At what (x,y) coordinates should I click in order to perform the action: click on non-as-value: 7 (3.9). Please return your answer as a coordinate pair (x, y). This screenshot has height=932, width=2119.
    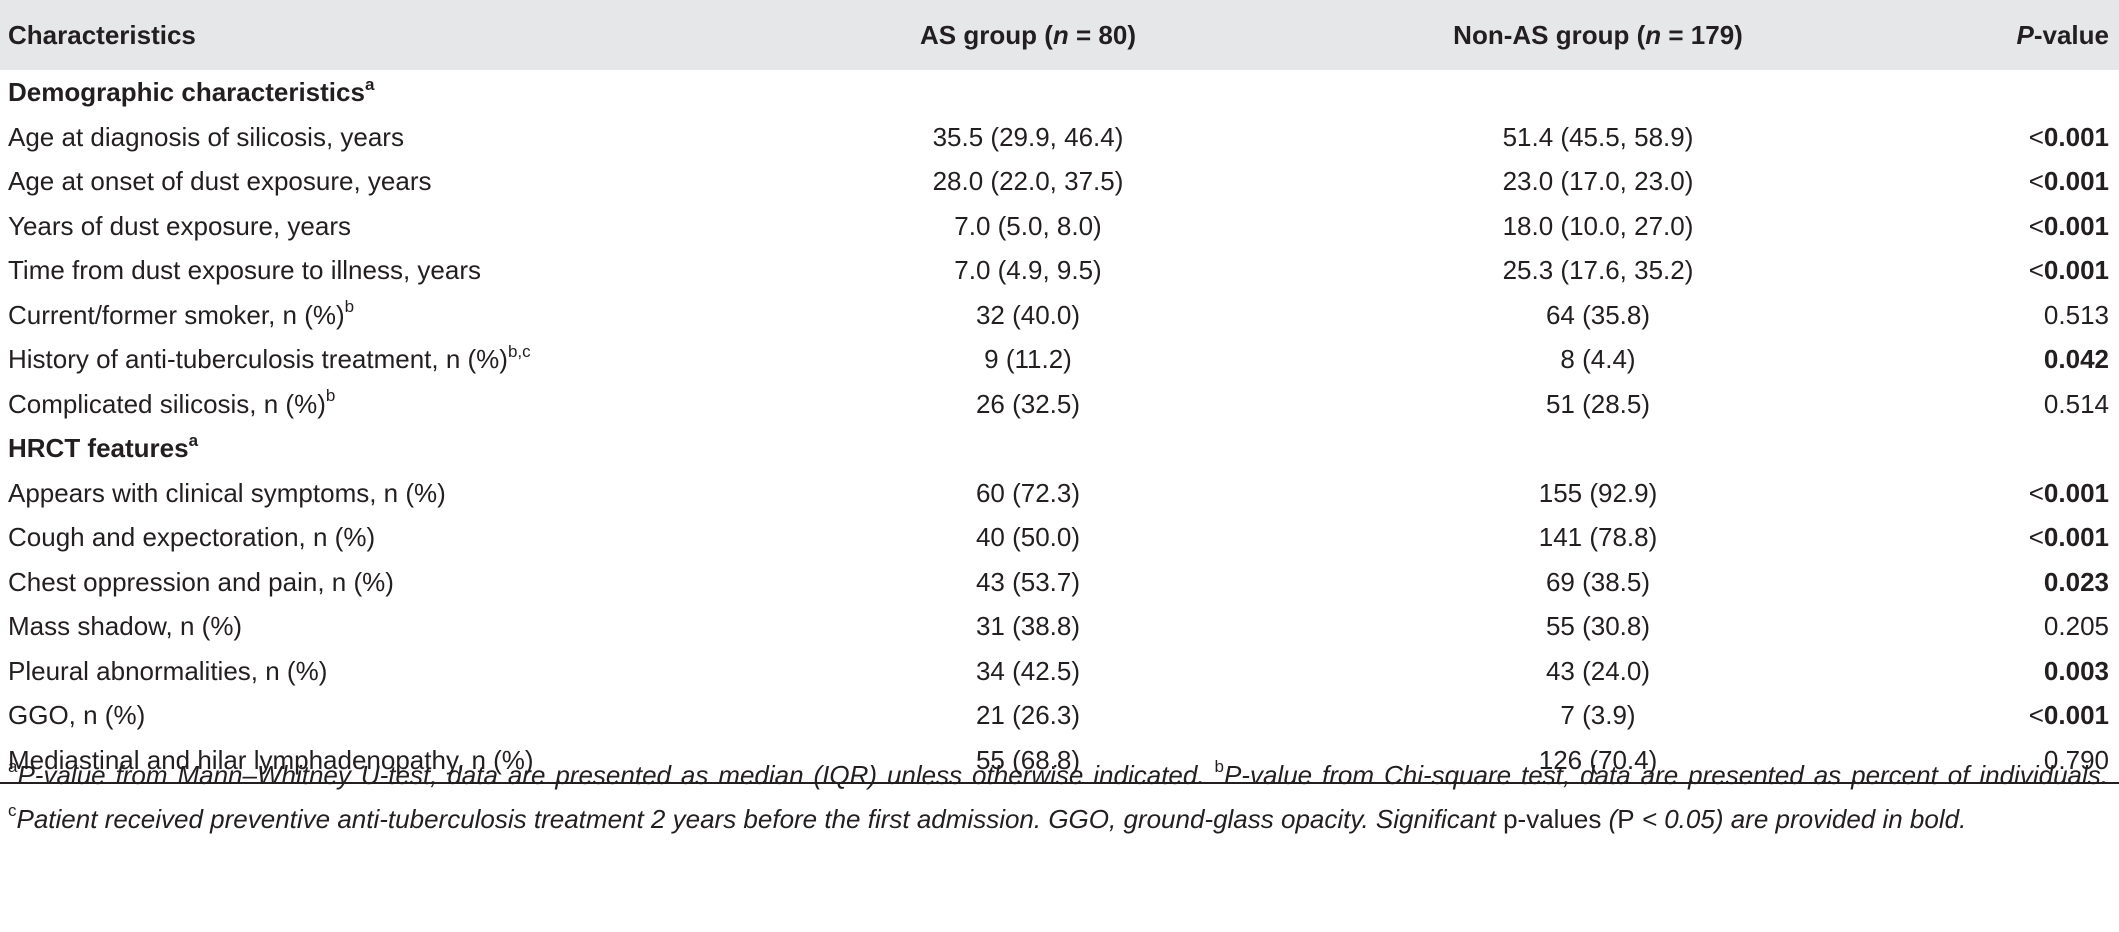
    Looking at the image, I should click on (1598, 715).